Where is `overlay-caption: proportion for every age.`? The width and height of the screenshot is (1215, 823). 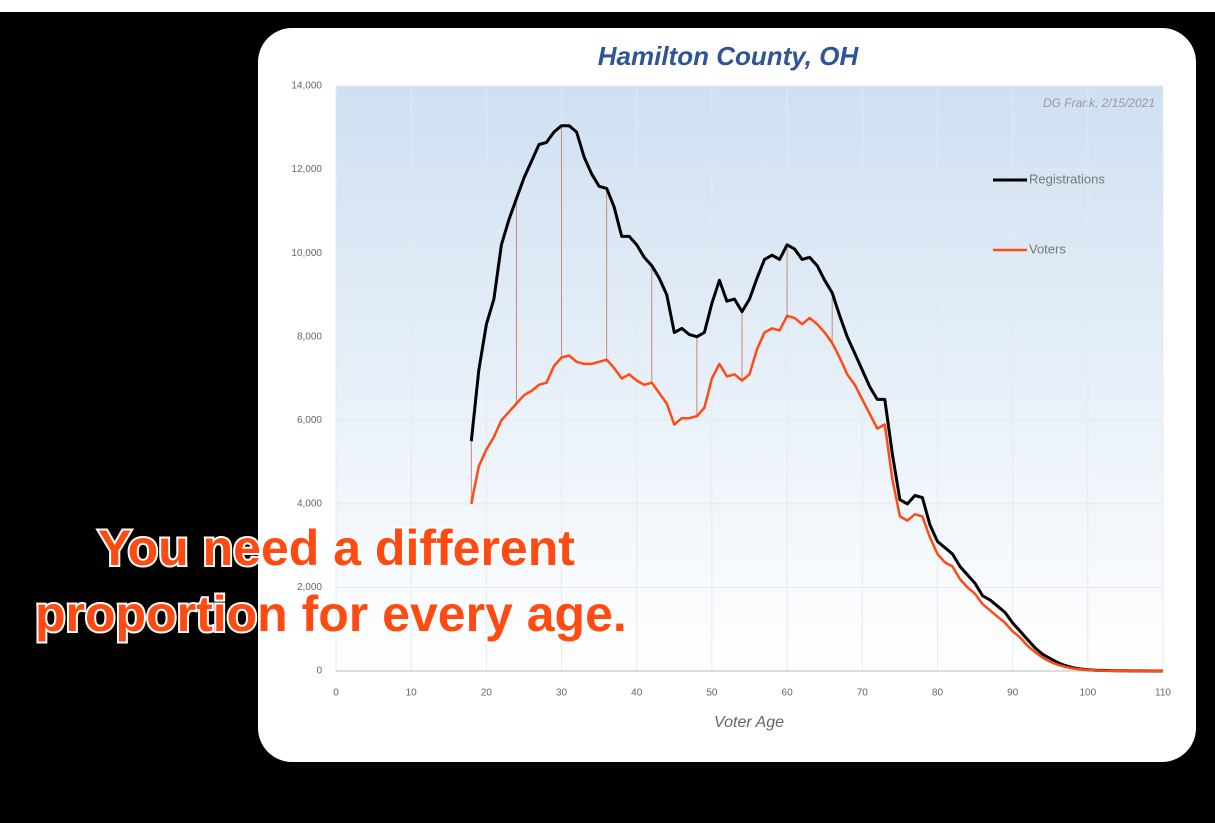 overlay-caption: proportion for every age. is located at coordinates (331, 614).